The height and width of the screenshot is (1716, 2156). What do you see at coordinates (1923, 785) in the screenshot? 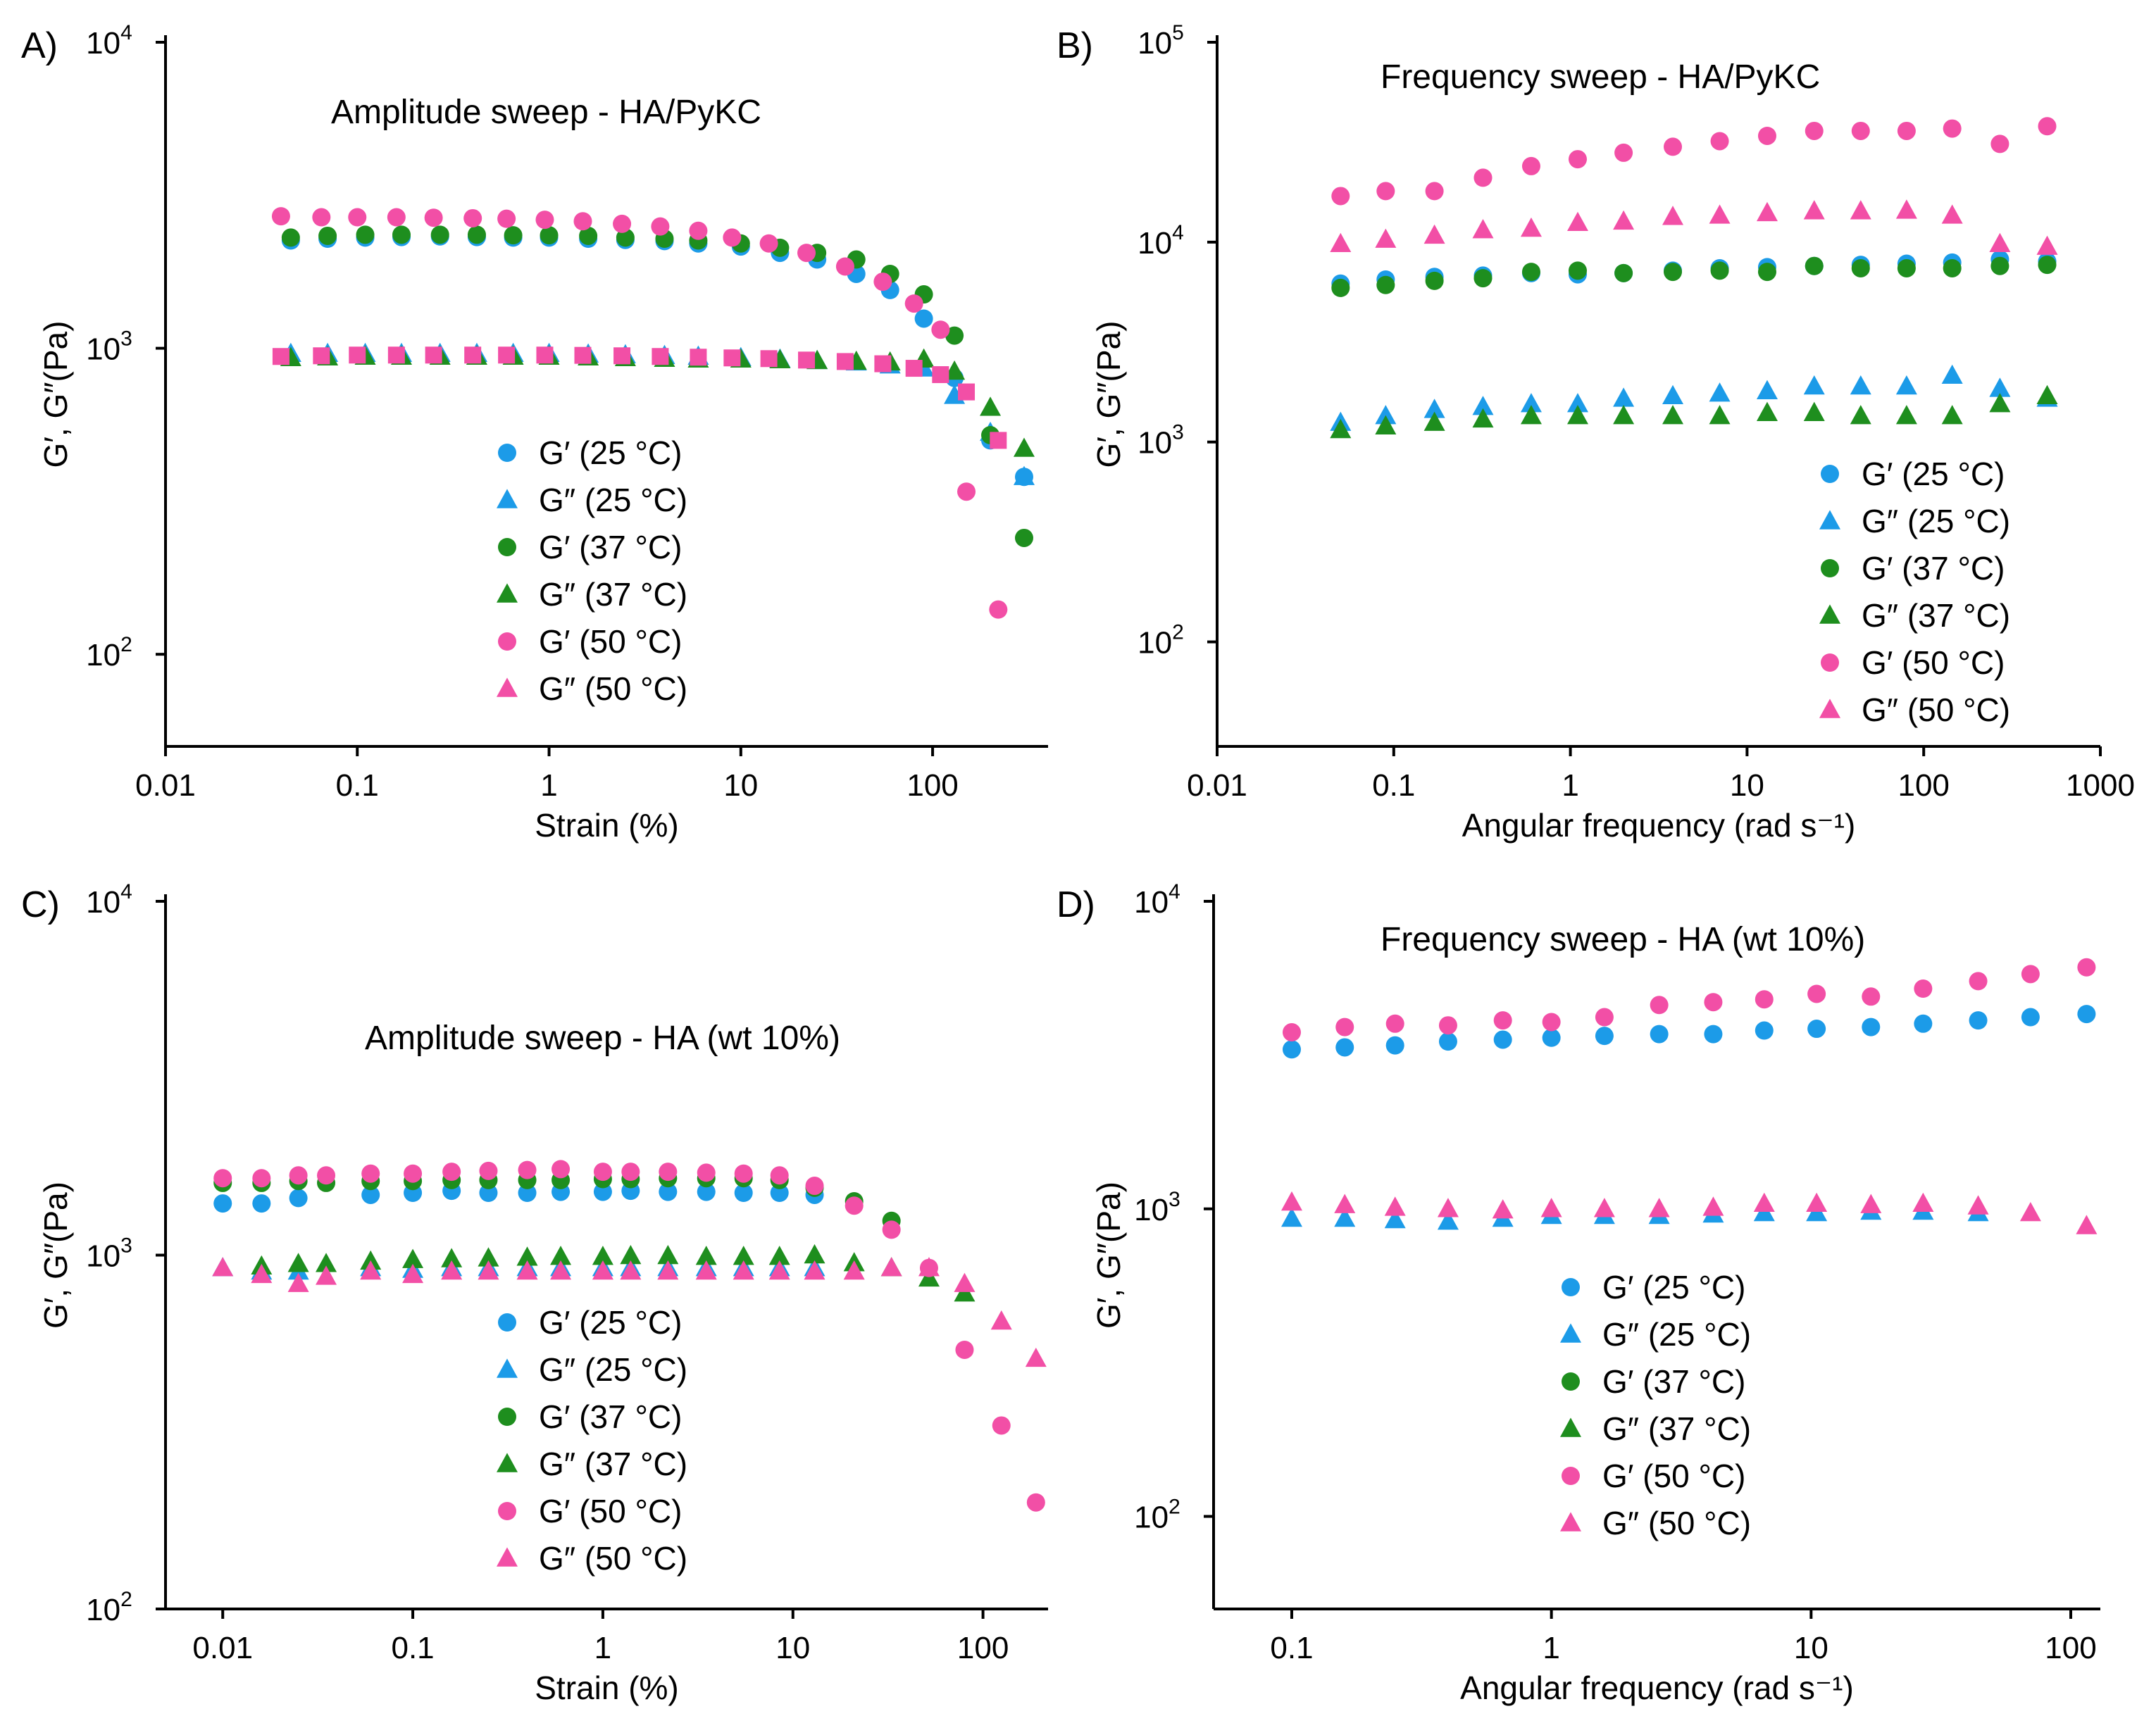
I see `x-tick-label: 100` at bounding box center [1923, 785].